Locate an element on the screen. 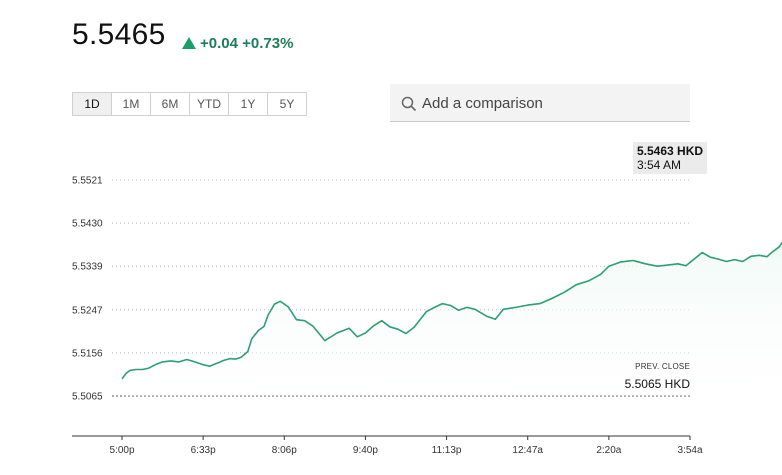 The width and height of the screenshot is (782, 475). range-ytd-button: YTD is located at coordinates (209, 104).